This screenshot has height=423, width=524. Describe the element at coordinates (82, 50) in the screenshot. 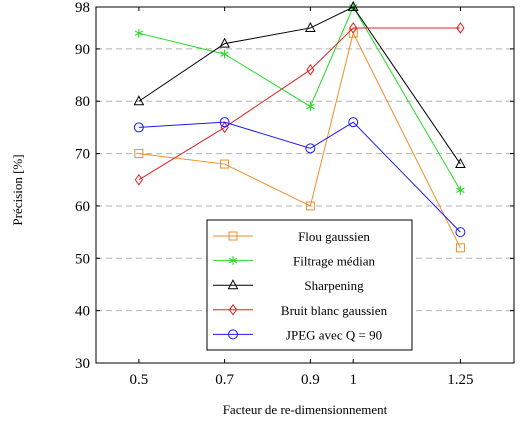

I see `y-tick-label: 90` at that location.